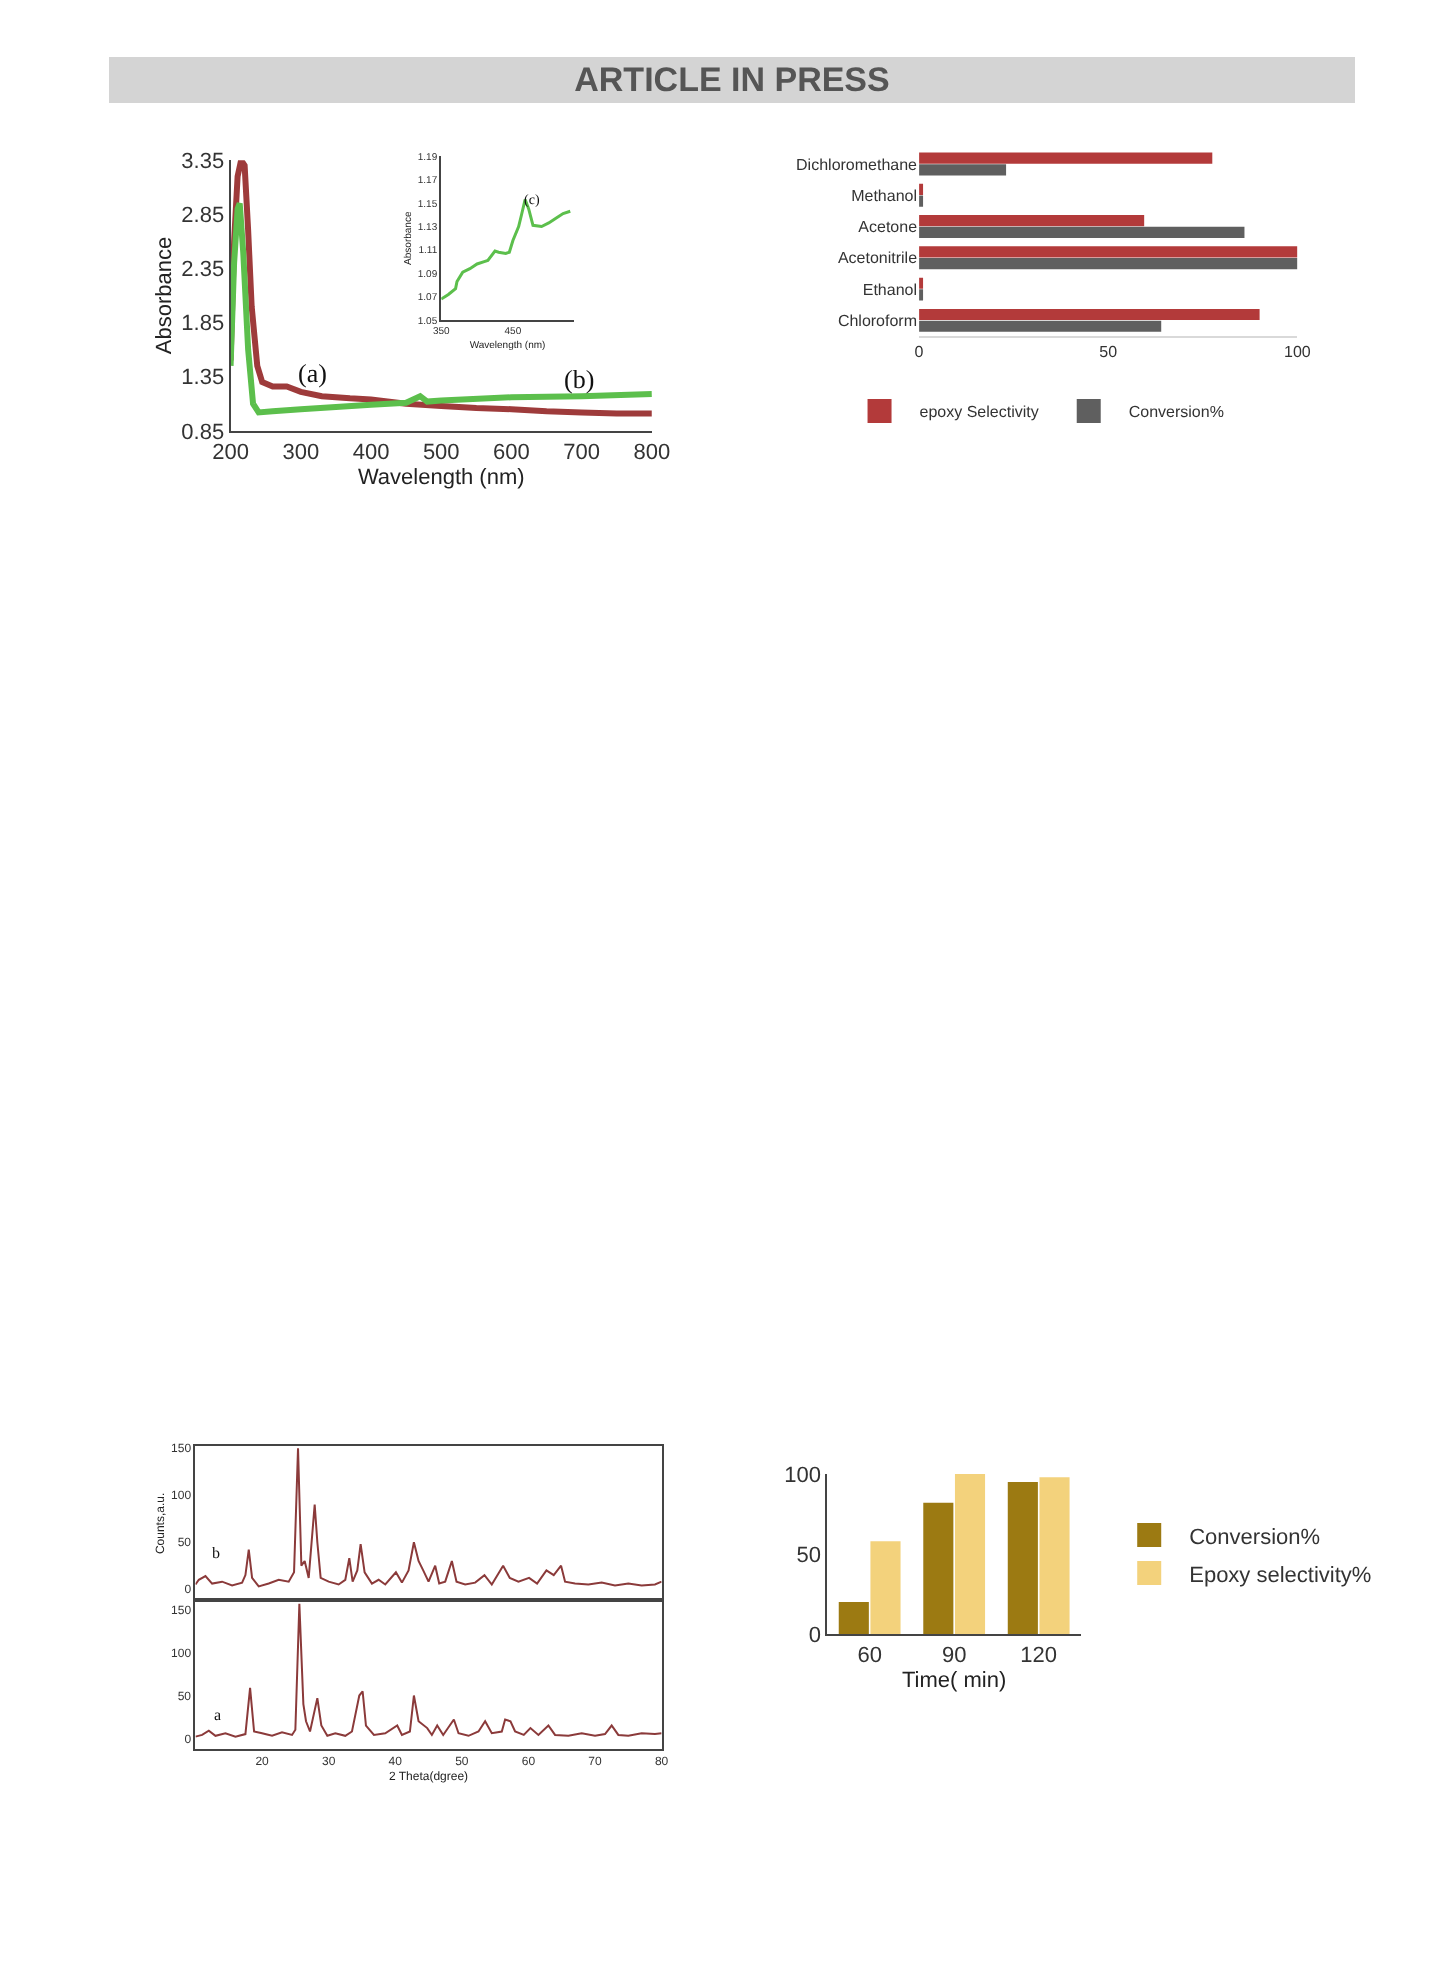 The width and height of the screenshot is (1450, 1978). I want to click on annotation: (b), so click(579, 379).